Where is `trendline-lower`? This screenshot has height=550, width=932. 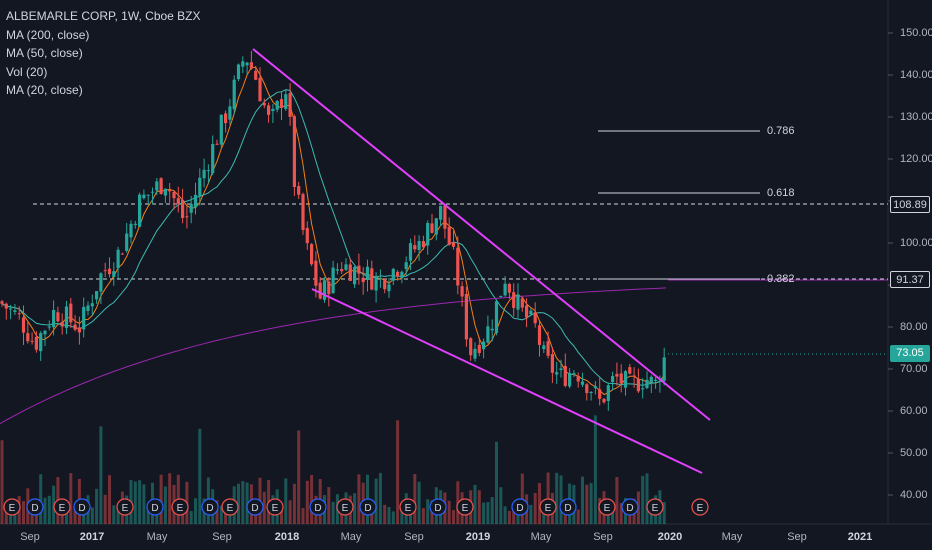 trendline-lower is located at coordinates (507, 381).